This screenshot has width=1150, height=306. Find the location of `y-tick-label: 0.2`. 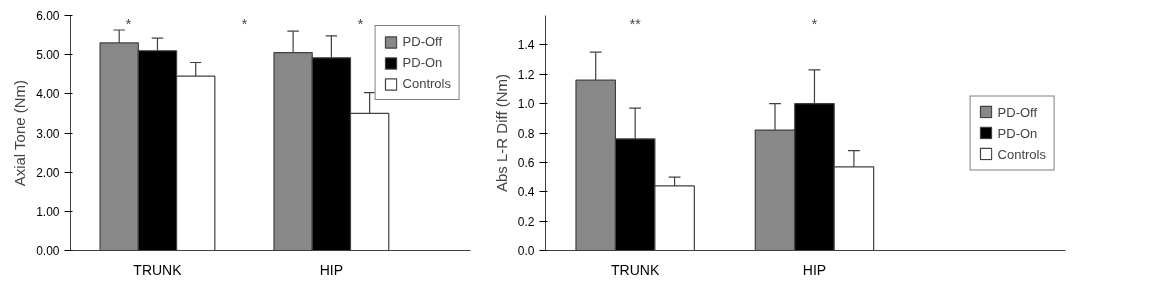

y-tick-label: 0.2 is located at coordinates (526, 221).